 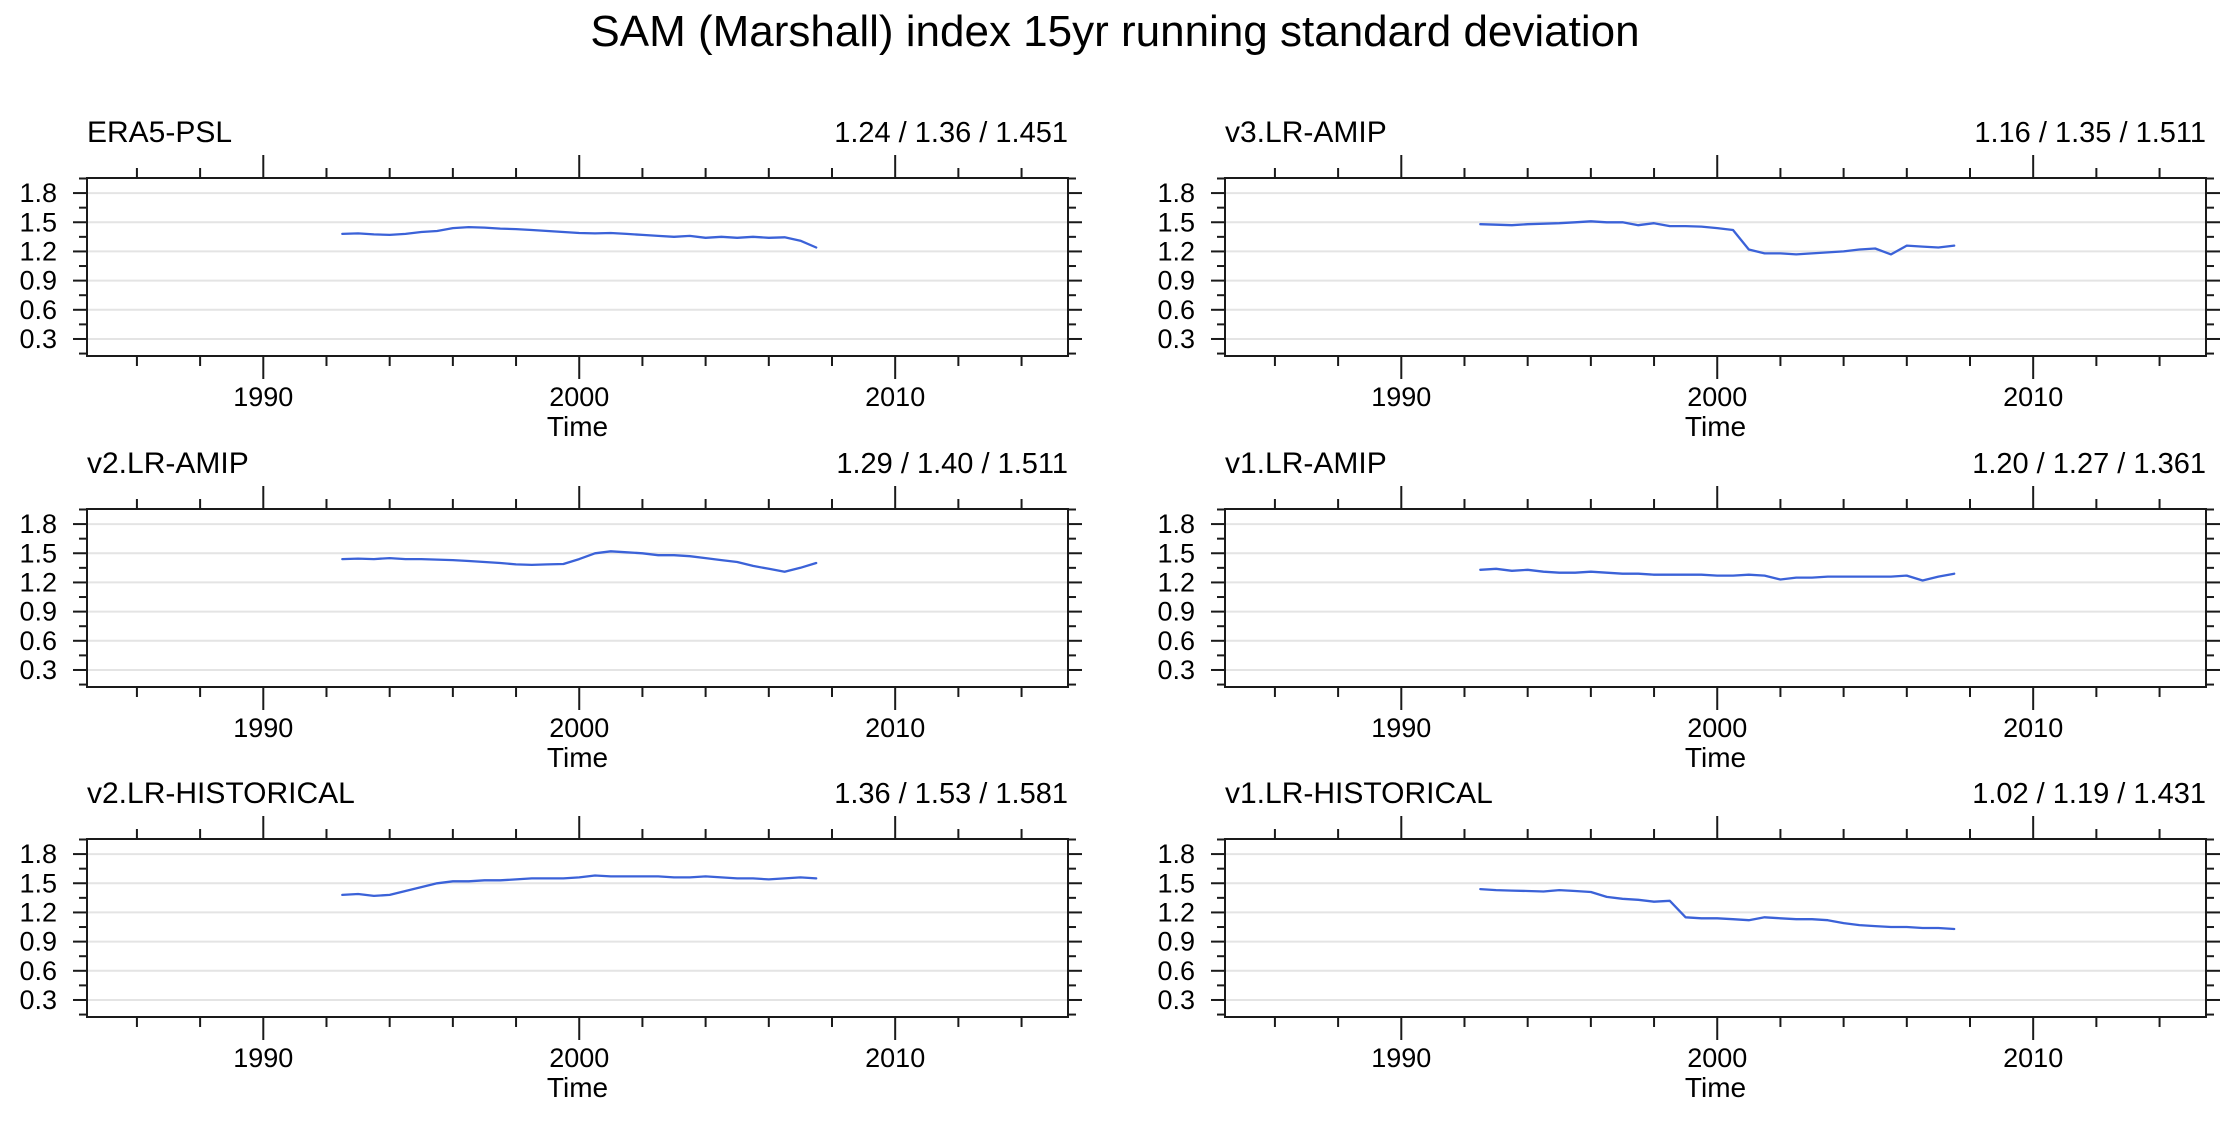 I want to click on panel-header: v2.LR-HISTORICAL 1.36 / 1.53 / 1.581, so click(x=557, y=790).